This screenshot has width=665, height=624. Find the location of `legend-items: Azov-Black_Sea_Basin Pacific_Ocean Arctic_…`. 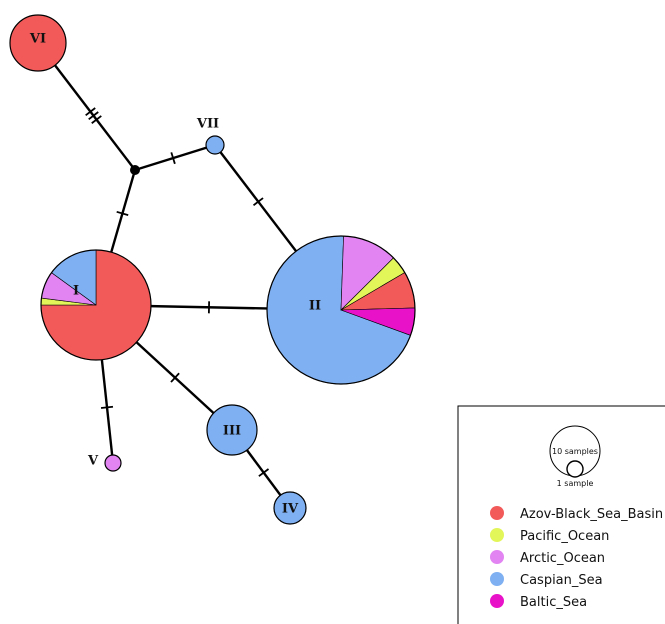

legend-items: Azov-Black_Sea_Basin Pacific_Ocean Arctic_… is located at coordinates (576, 558).